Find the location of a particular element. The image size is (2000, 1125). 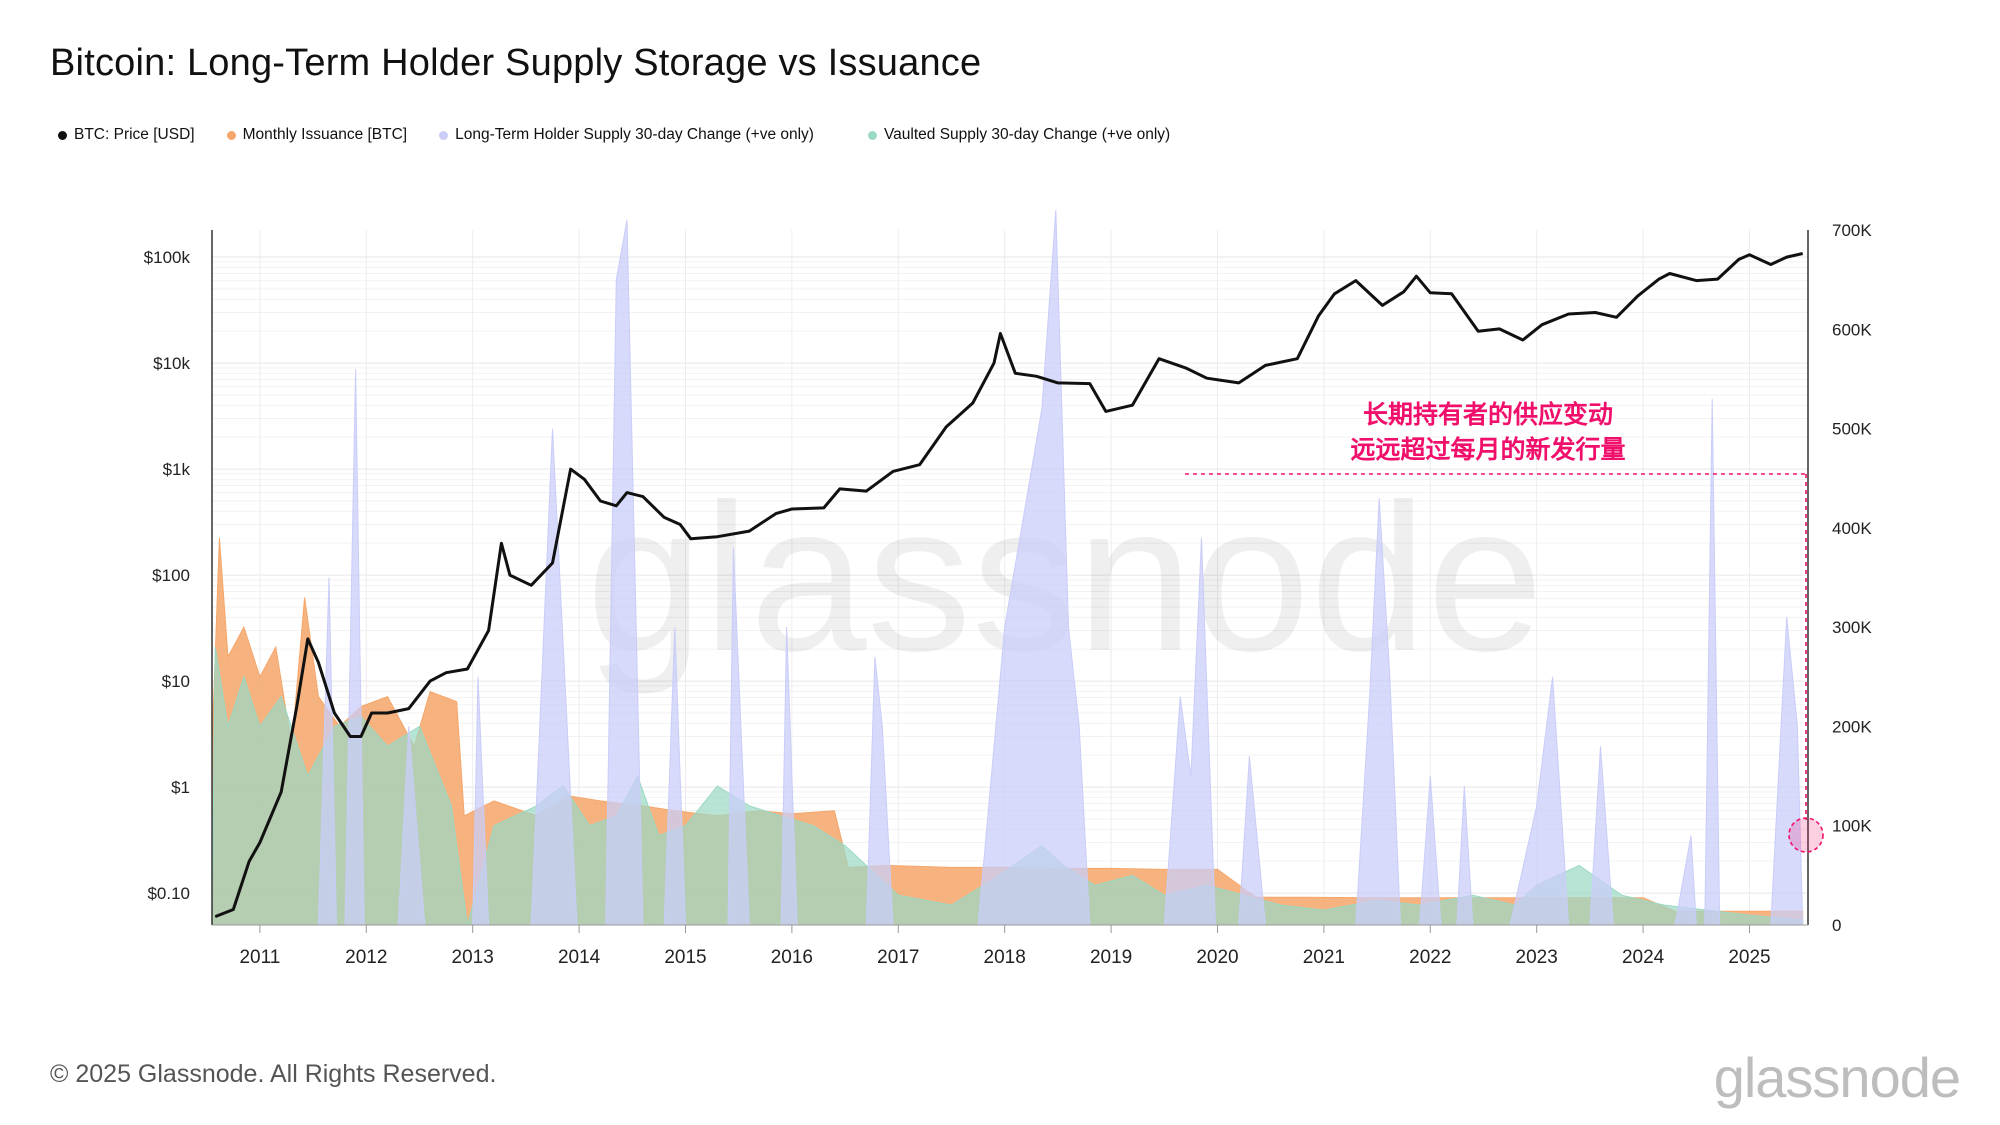

x-tick-label: 2021 is located at coordinates (1324, 957).